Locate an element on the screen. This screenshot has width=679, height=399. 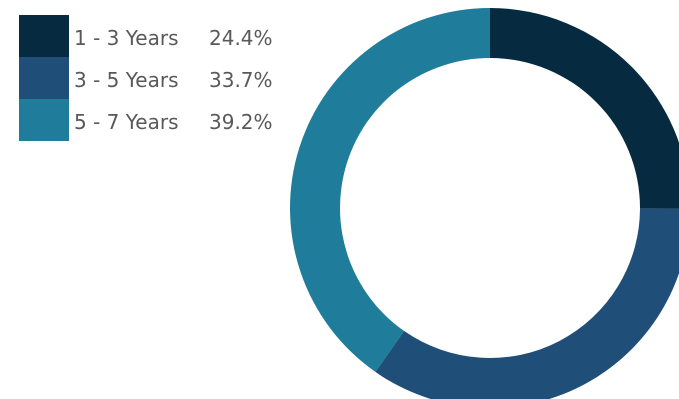
legend-value-1: 24.4% is located at coordinates (241, 38).